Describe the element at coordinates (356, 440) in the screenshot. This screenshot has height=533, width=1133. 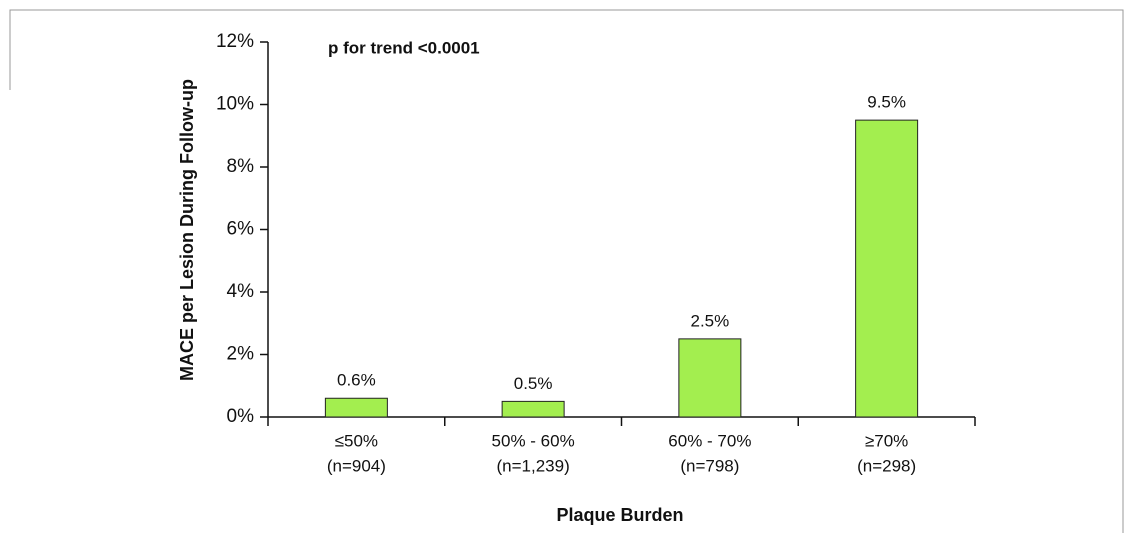
I see `x-tick-label: ≤50%` at that location.